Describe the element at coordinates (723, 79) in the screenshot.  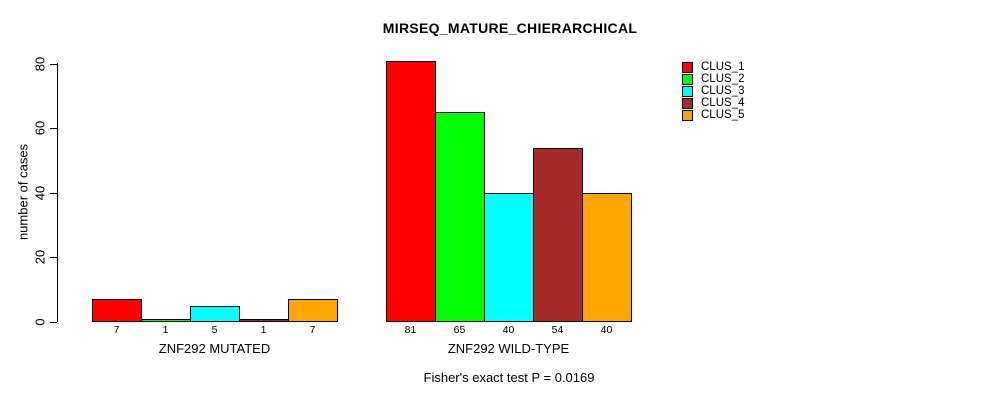
I see `legend-label: CLUS_2` at that location.